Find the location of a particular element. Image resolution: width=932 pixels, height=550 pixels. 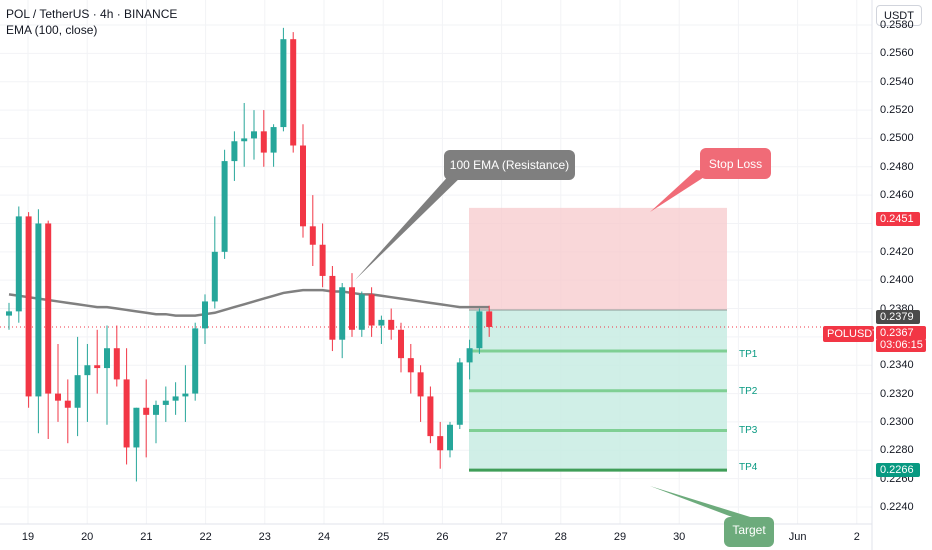

last-price-tag: 0.2367 is located at coordinates (901, 333).